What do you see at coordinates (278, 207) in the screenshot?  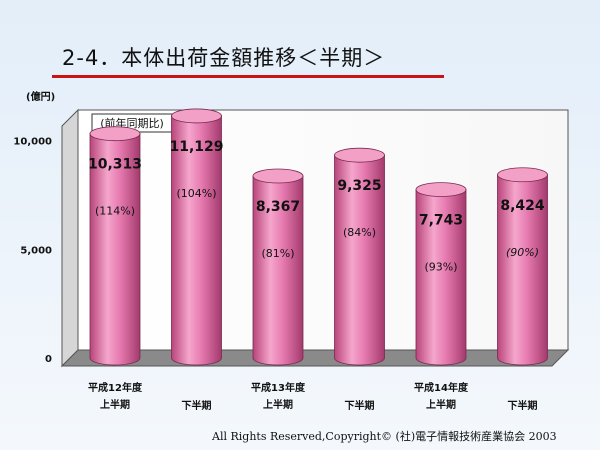 I see `value-label: 8,367` at bounding box center [278, 207].